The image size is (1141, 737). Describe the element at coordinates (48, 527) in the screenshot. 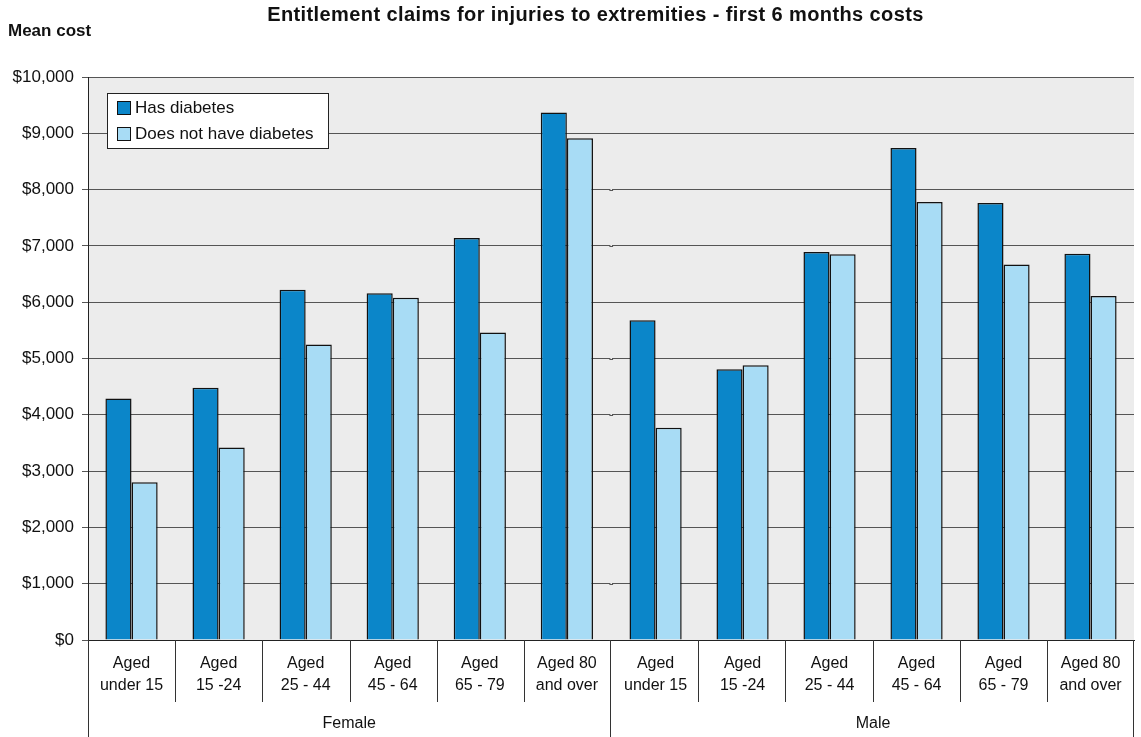

I see `y-tick-label: $2,000` at that location.